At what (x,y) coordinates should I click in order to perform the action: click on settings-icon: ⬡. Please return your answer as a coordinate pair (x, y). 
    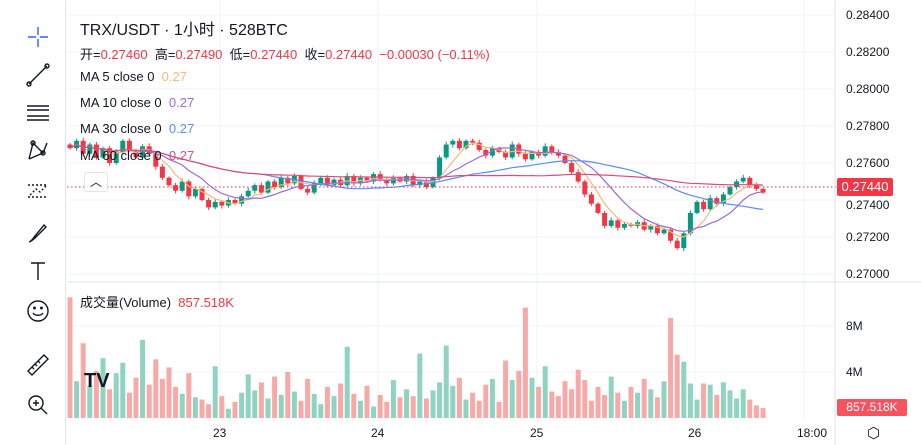
    Looking at the image, I should click on (874, 433).